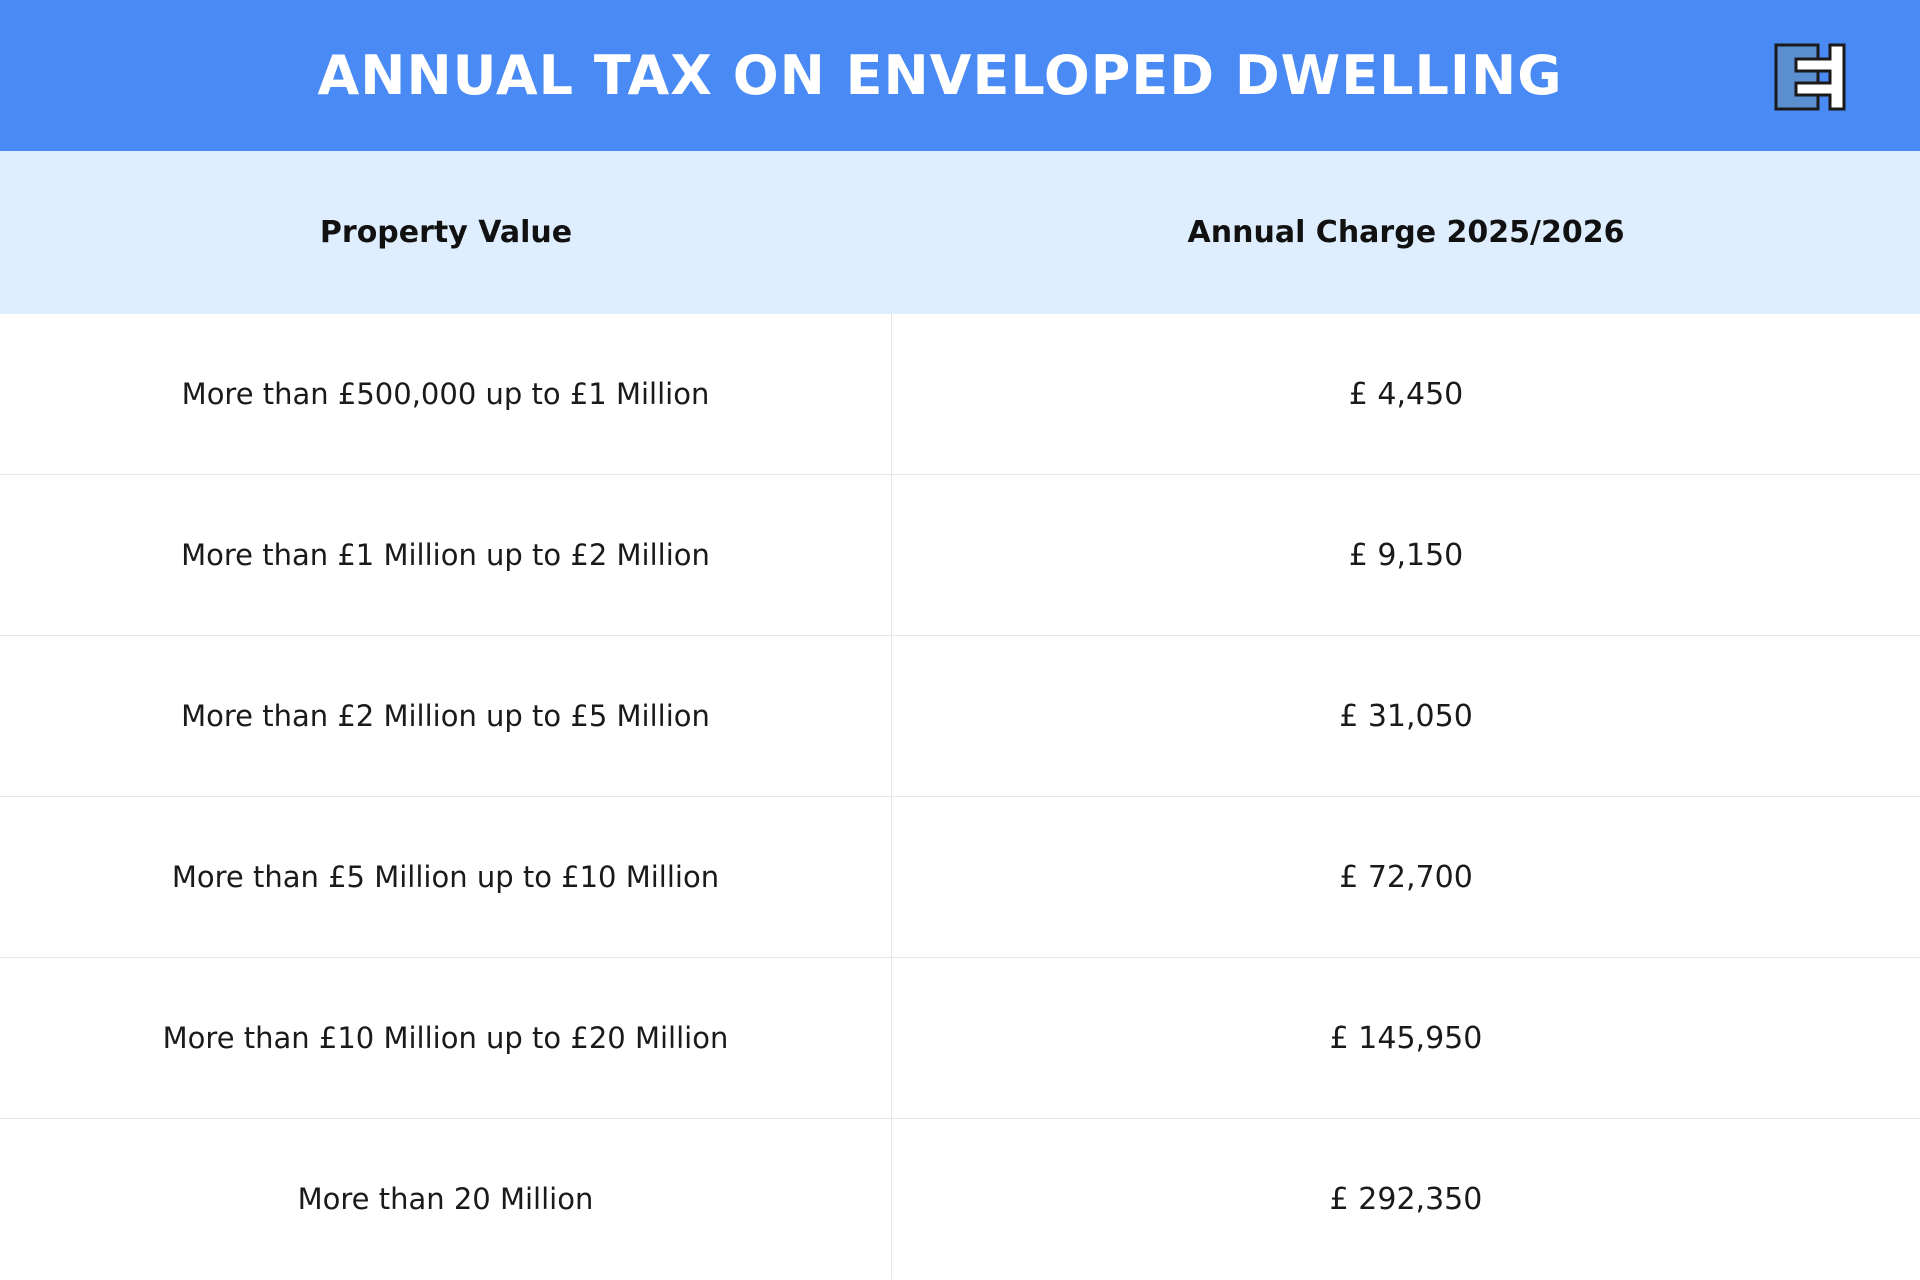 This screenshot has height=1280, width=1920. What do you see at coordinates (446, 877) in the screenshot?
I see `property-value-cell: More than £5 Million up to £10 Million` at bounding box center [446, 877].